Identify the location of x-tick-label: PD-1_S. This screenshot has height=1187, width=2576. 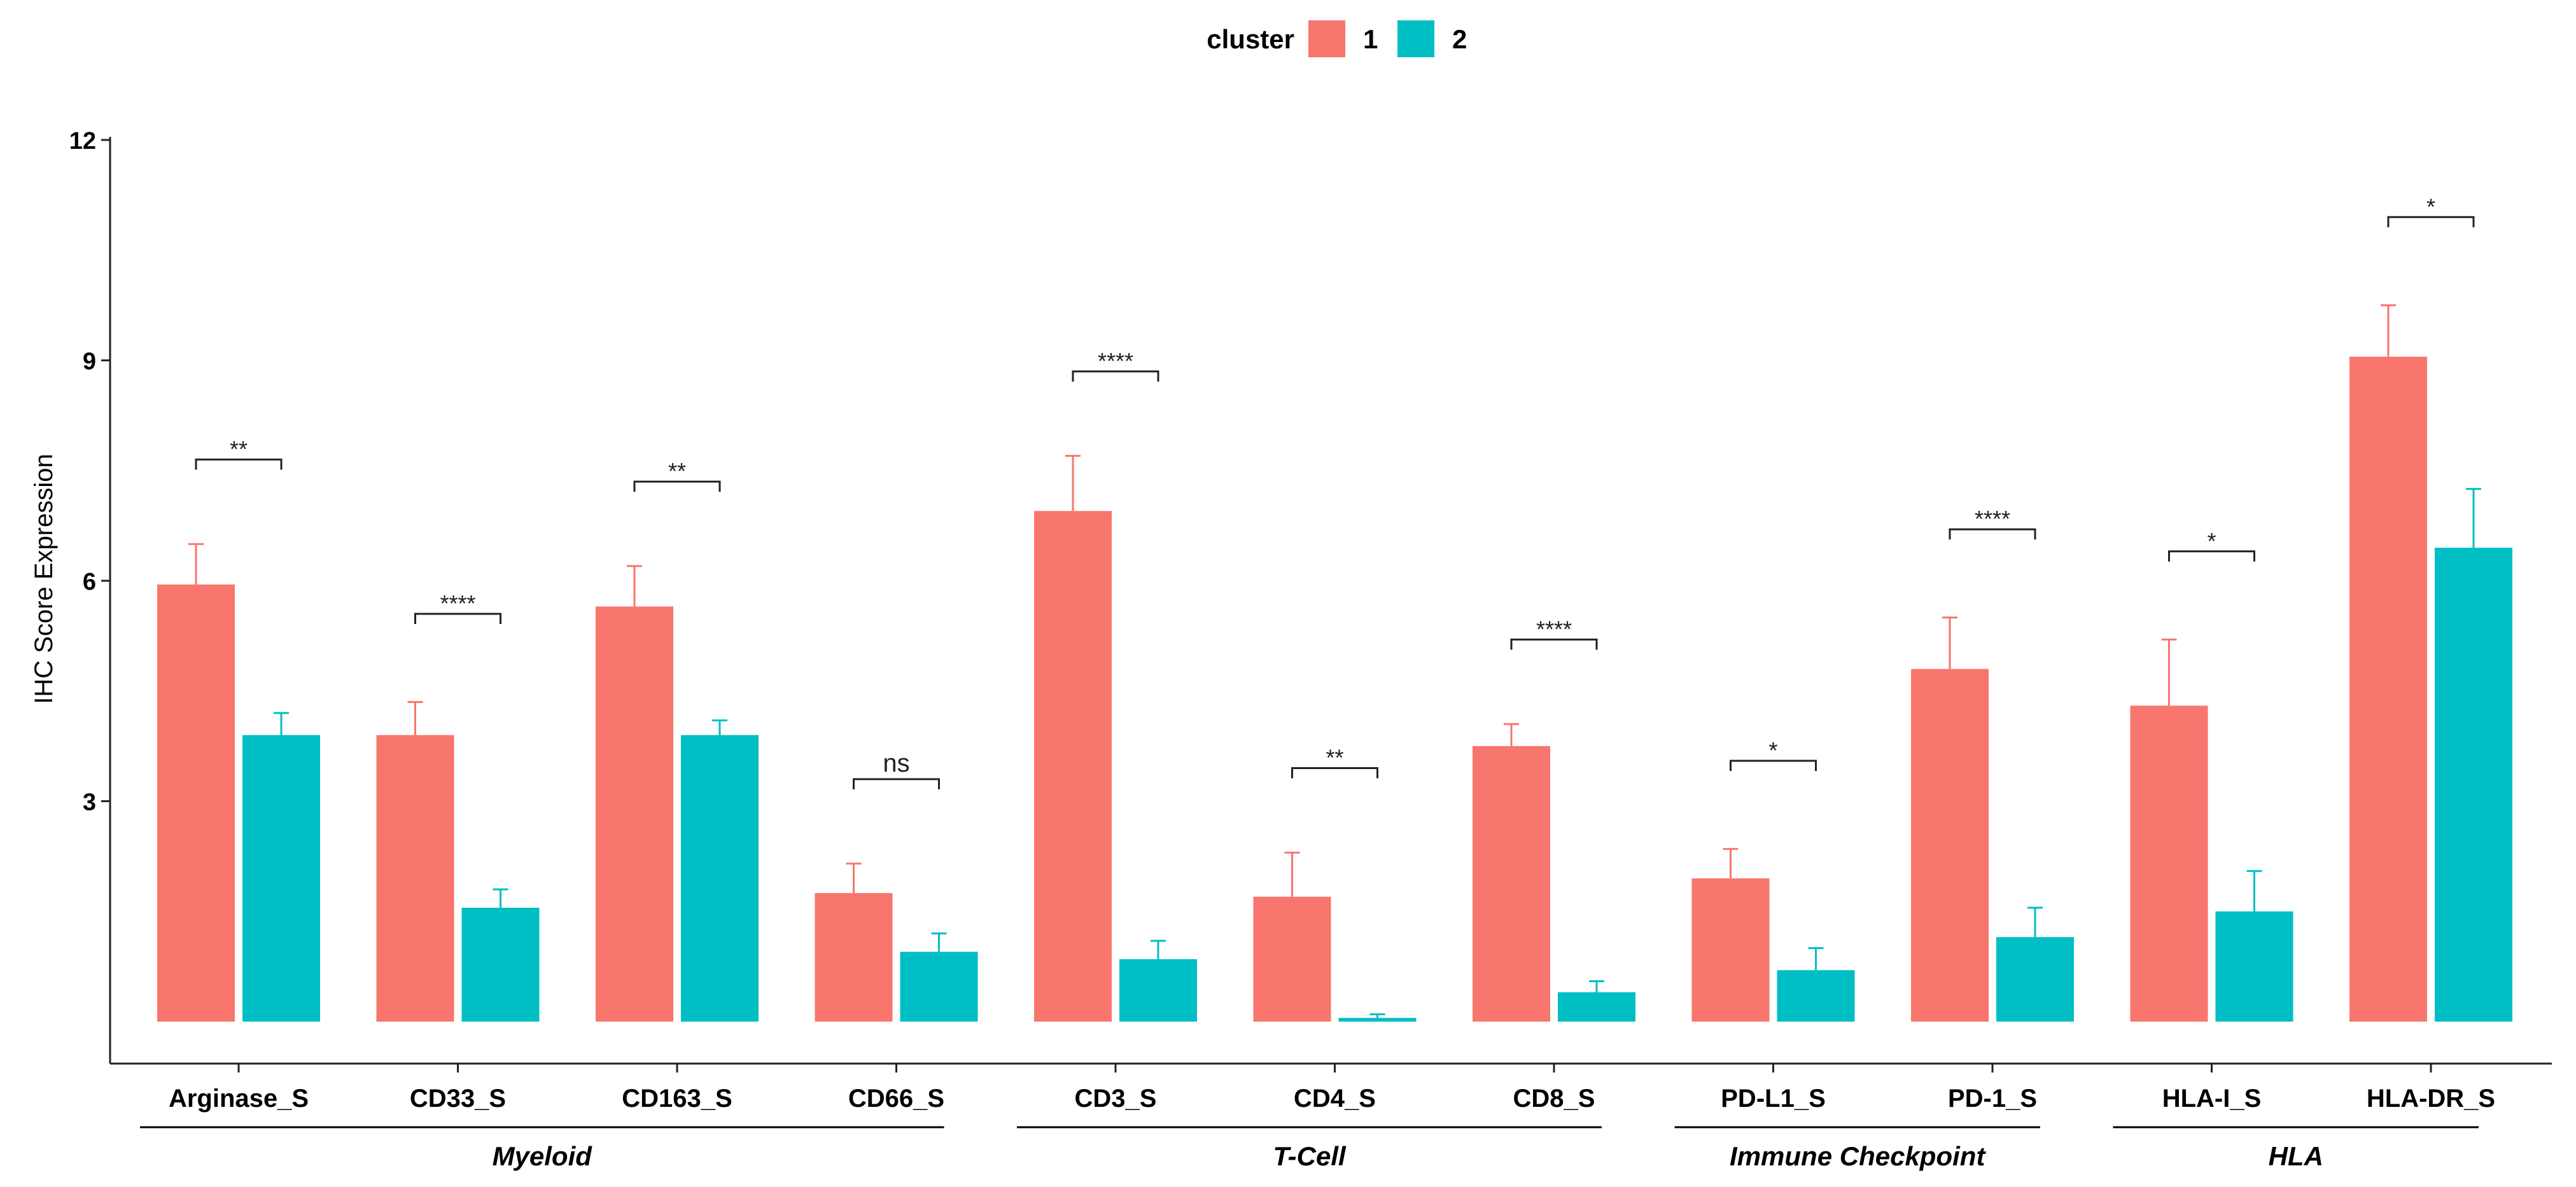
(1992, 1099).